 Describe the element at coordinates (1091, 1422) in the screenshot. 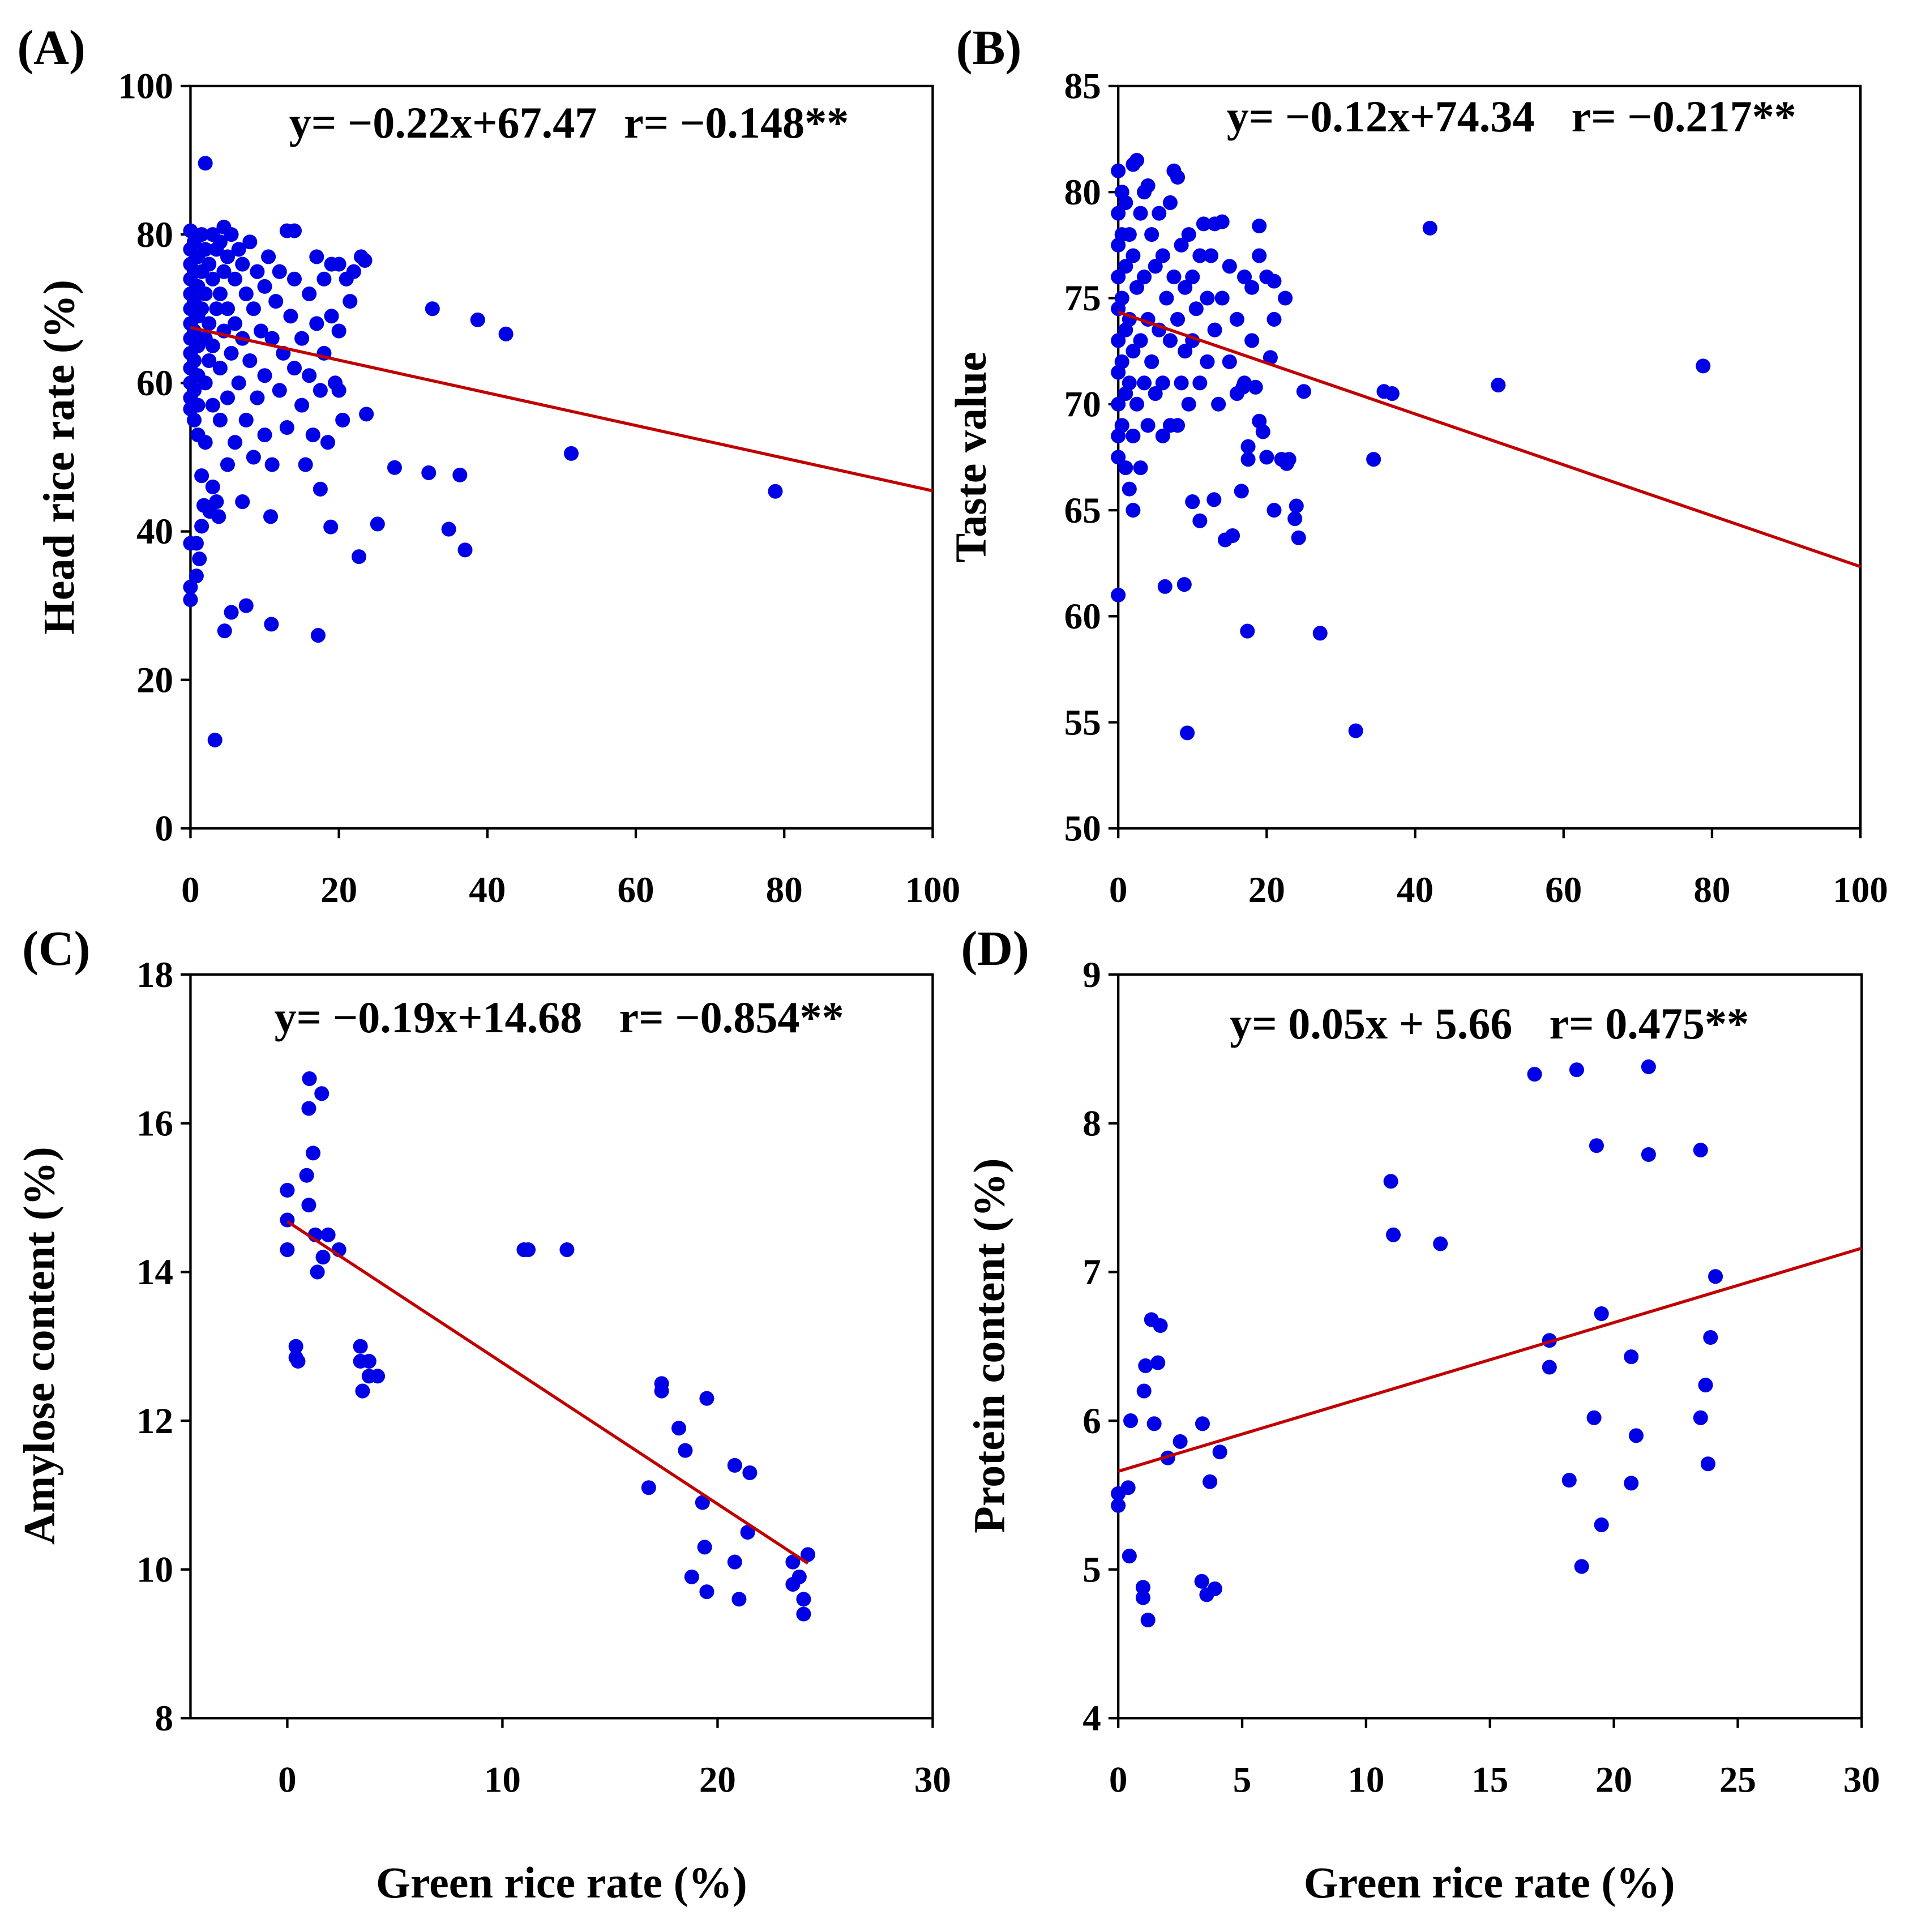

I see `y-tick-label: 6` at that location.